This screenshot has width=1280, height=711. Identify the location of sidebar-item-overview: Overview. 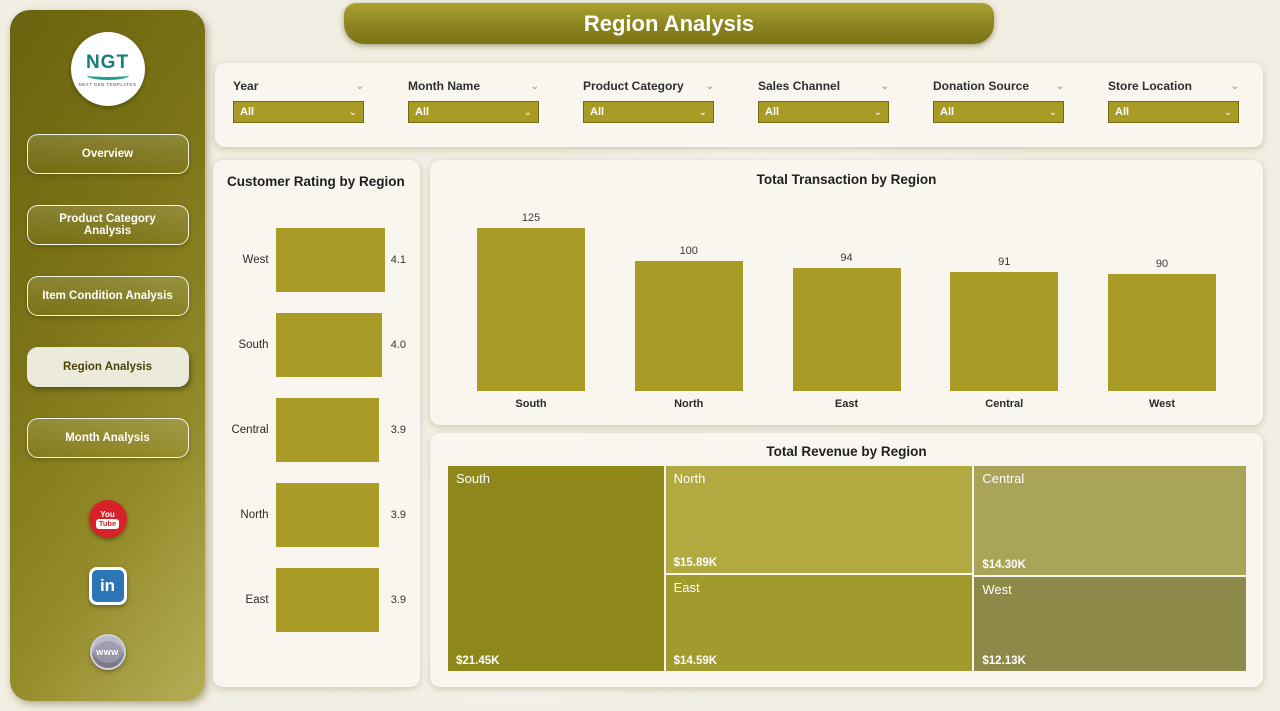
(107, 154).